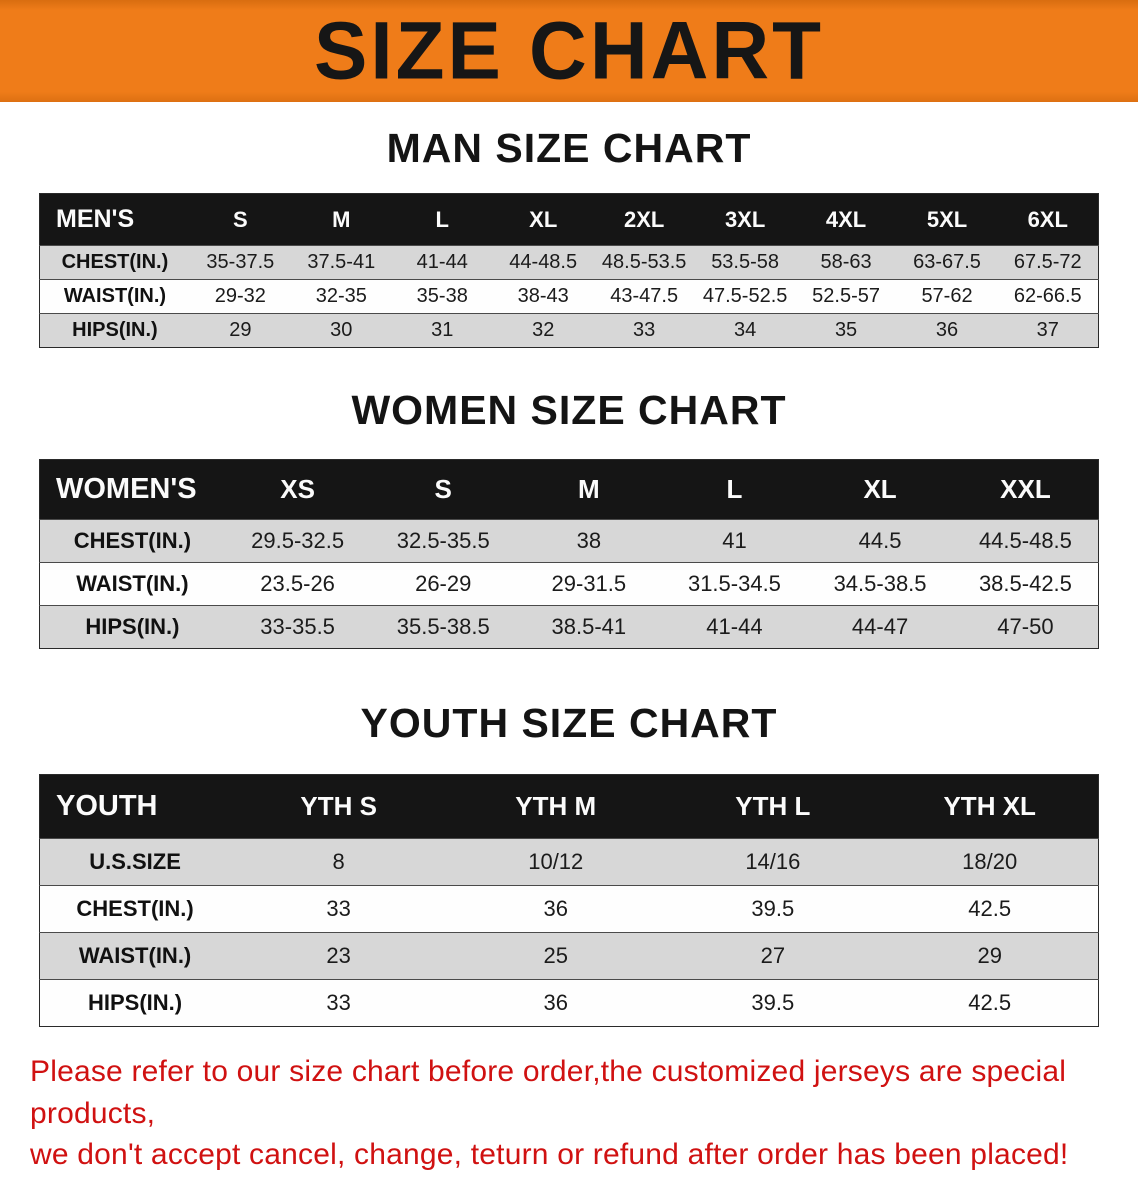 This screenshot has width=1138, height=1185. Describe the element at coordinates (1025, 627) in the screenshot. I see `size-value: 47-50` at that location.